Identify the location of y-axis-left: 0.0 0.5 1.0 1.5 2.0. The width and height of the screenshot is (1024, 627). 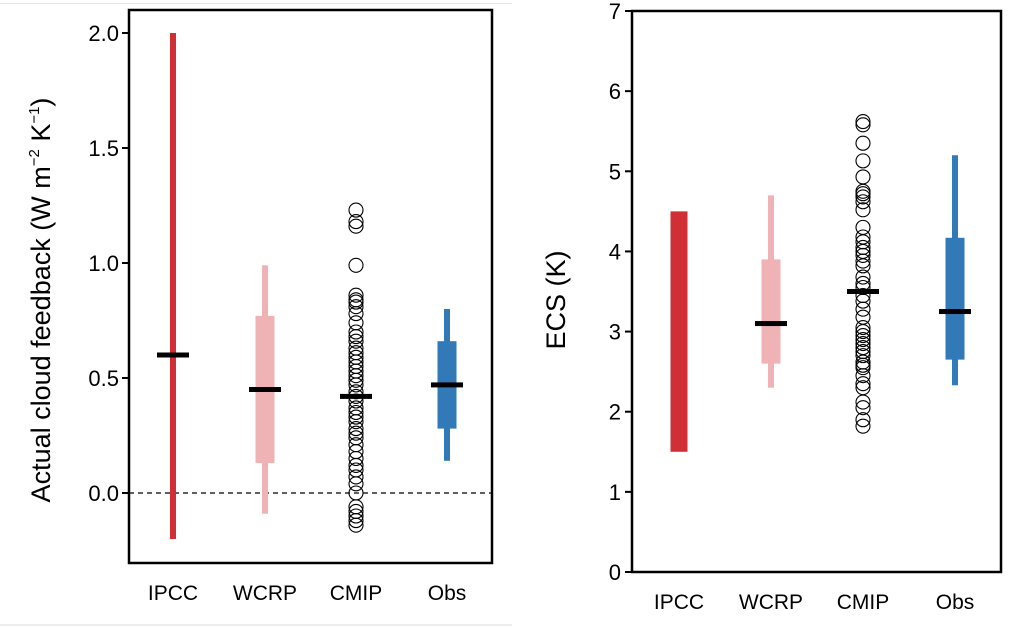
(108, 263).